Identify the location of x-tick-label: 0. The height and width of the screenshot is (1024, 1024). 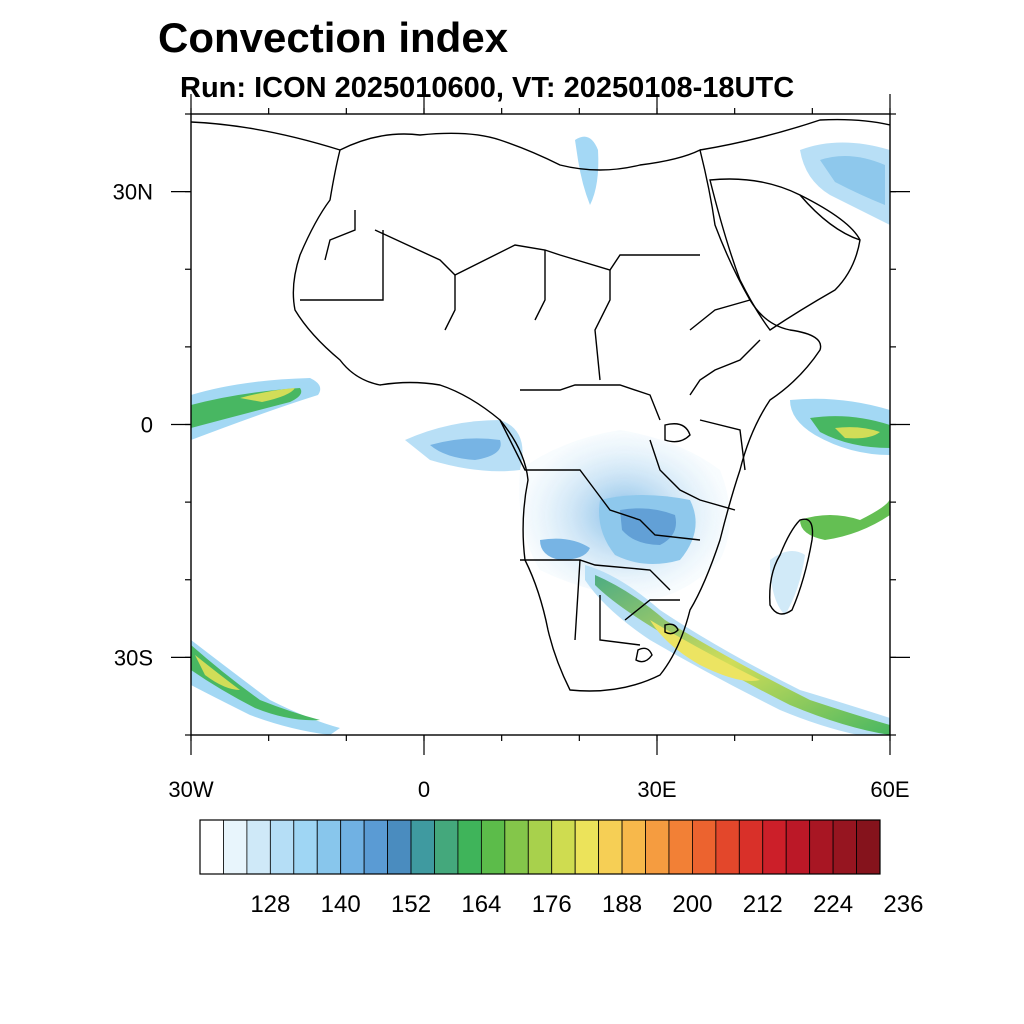
(424, 789).